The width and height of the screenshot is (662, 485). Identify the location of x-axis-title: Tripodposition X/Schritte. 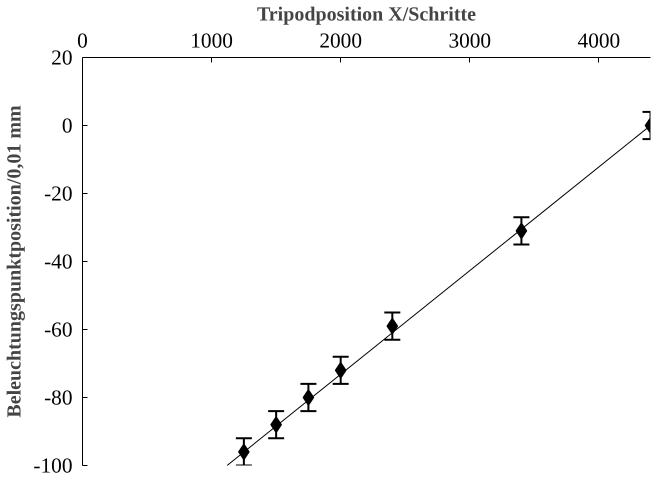
(366, 15).